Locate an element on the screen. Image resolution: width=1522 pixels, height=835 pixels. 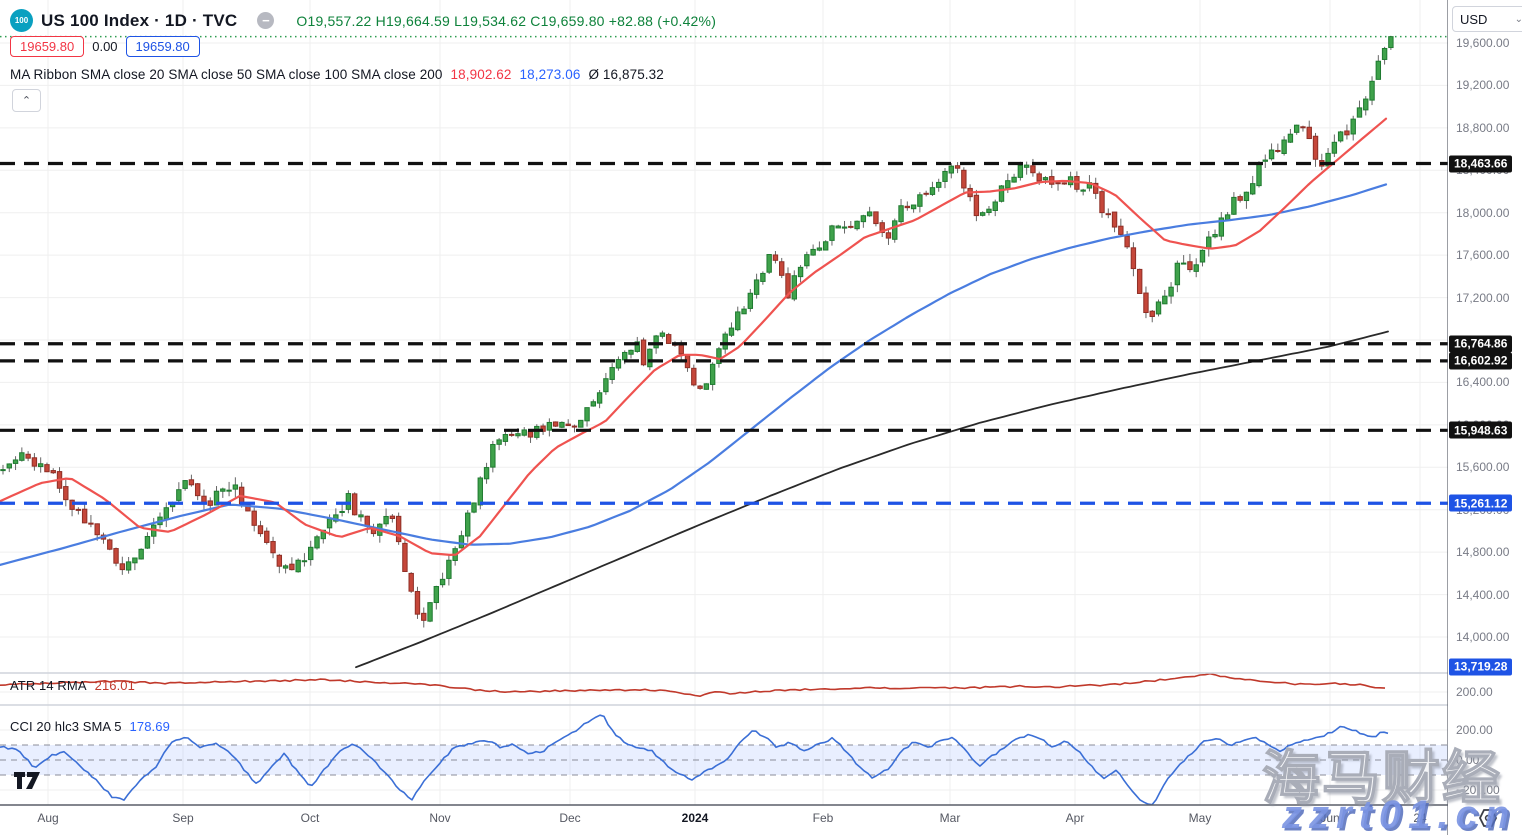
high-price-box: 19659.80 is located at coordinates (47, 46).